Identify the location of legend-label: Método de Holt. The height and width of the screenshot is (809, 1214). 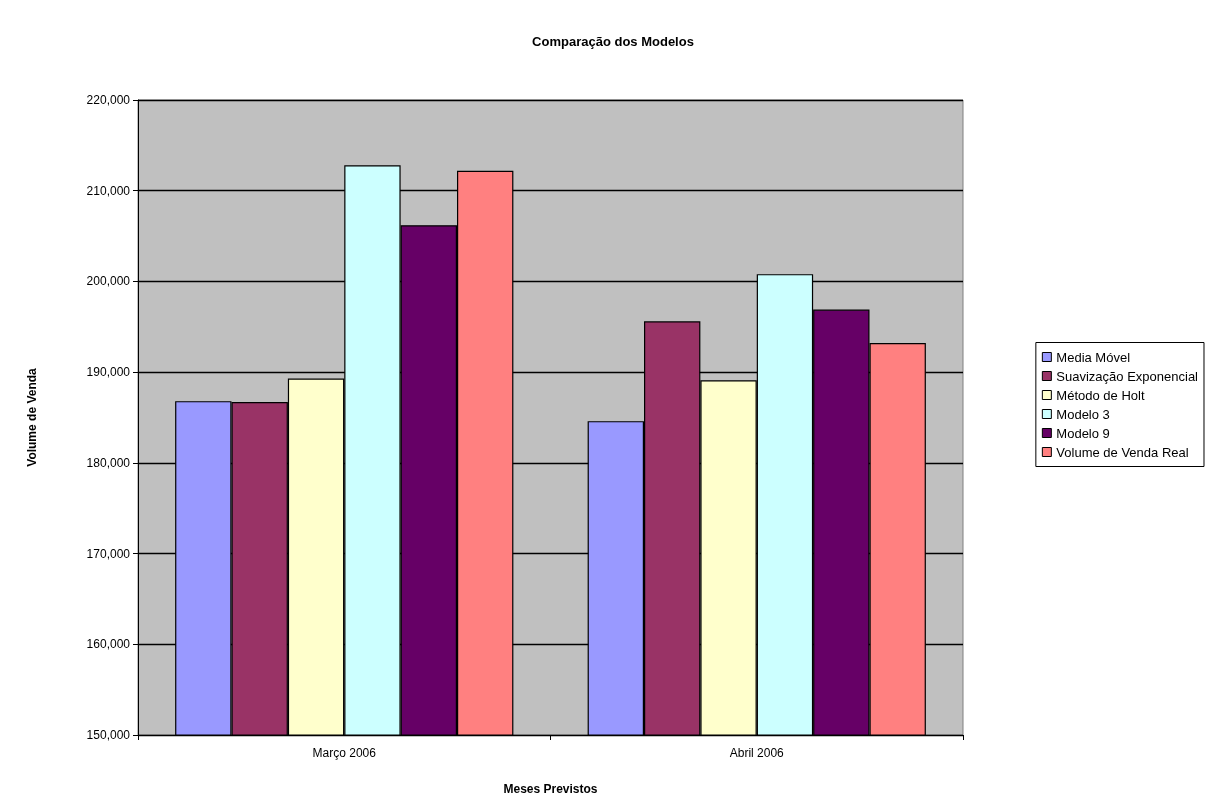
(1100, 395).